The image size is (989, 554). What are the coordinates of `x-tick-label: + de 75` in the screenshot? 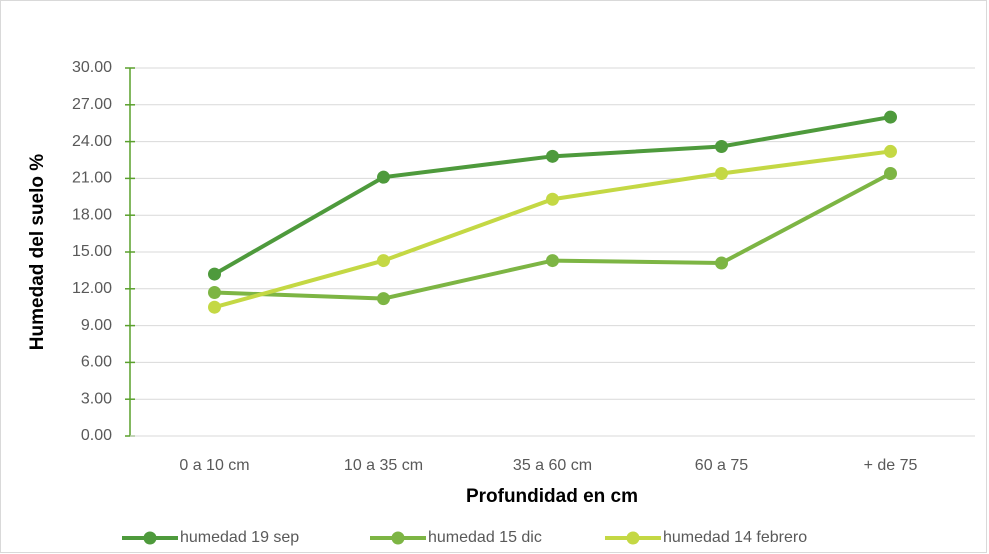 It's located at (891, 465).